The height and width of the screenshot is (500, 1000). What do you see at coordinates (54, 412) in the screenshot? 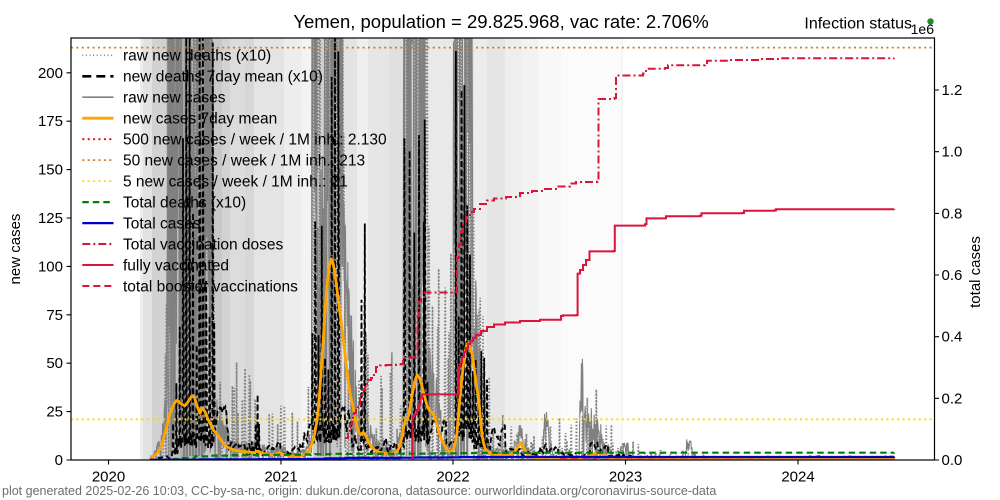
I see `svg-text: 25` at bounding box center [54, 412].